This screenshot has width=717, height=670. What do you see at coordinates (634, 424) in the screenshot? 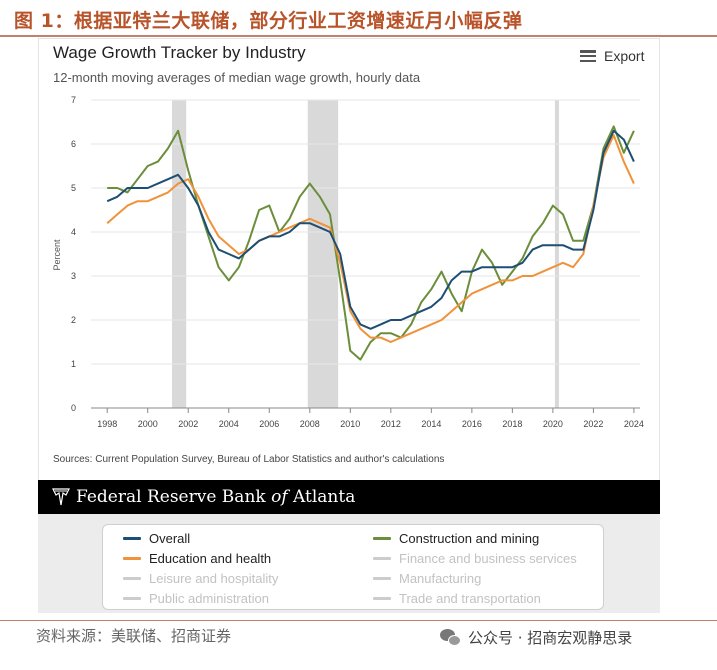
I see `x-tick-label: 2024` at bounding box center [634, 424].